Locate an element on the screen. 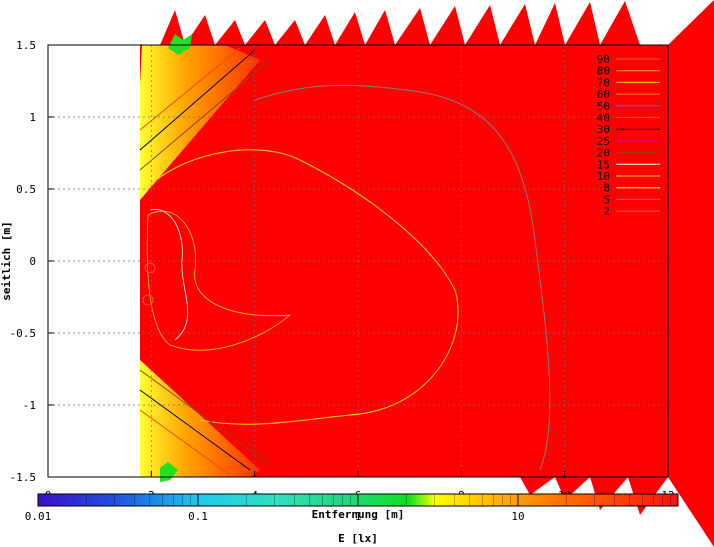 Image resolution: width=714 pixels, height=547 pixels. legend-label: 30 is located at coordinates (603, 129).